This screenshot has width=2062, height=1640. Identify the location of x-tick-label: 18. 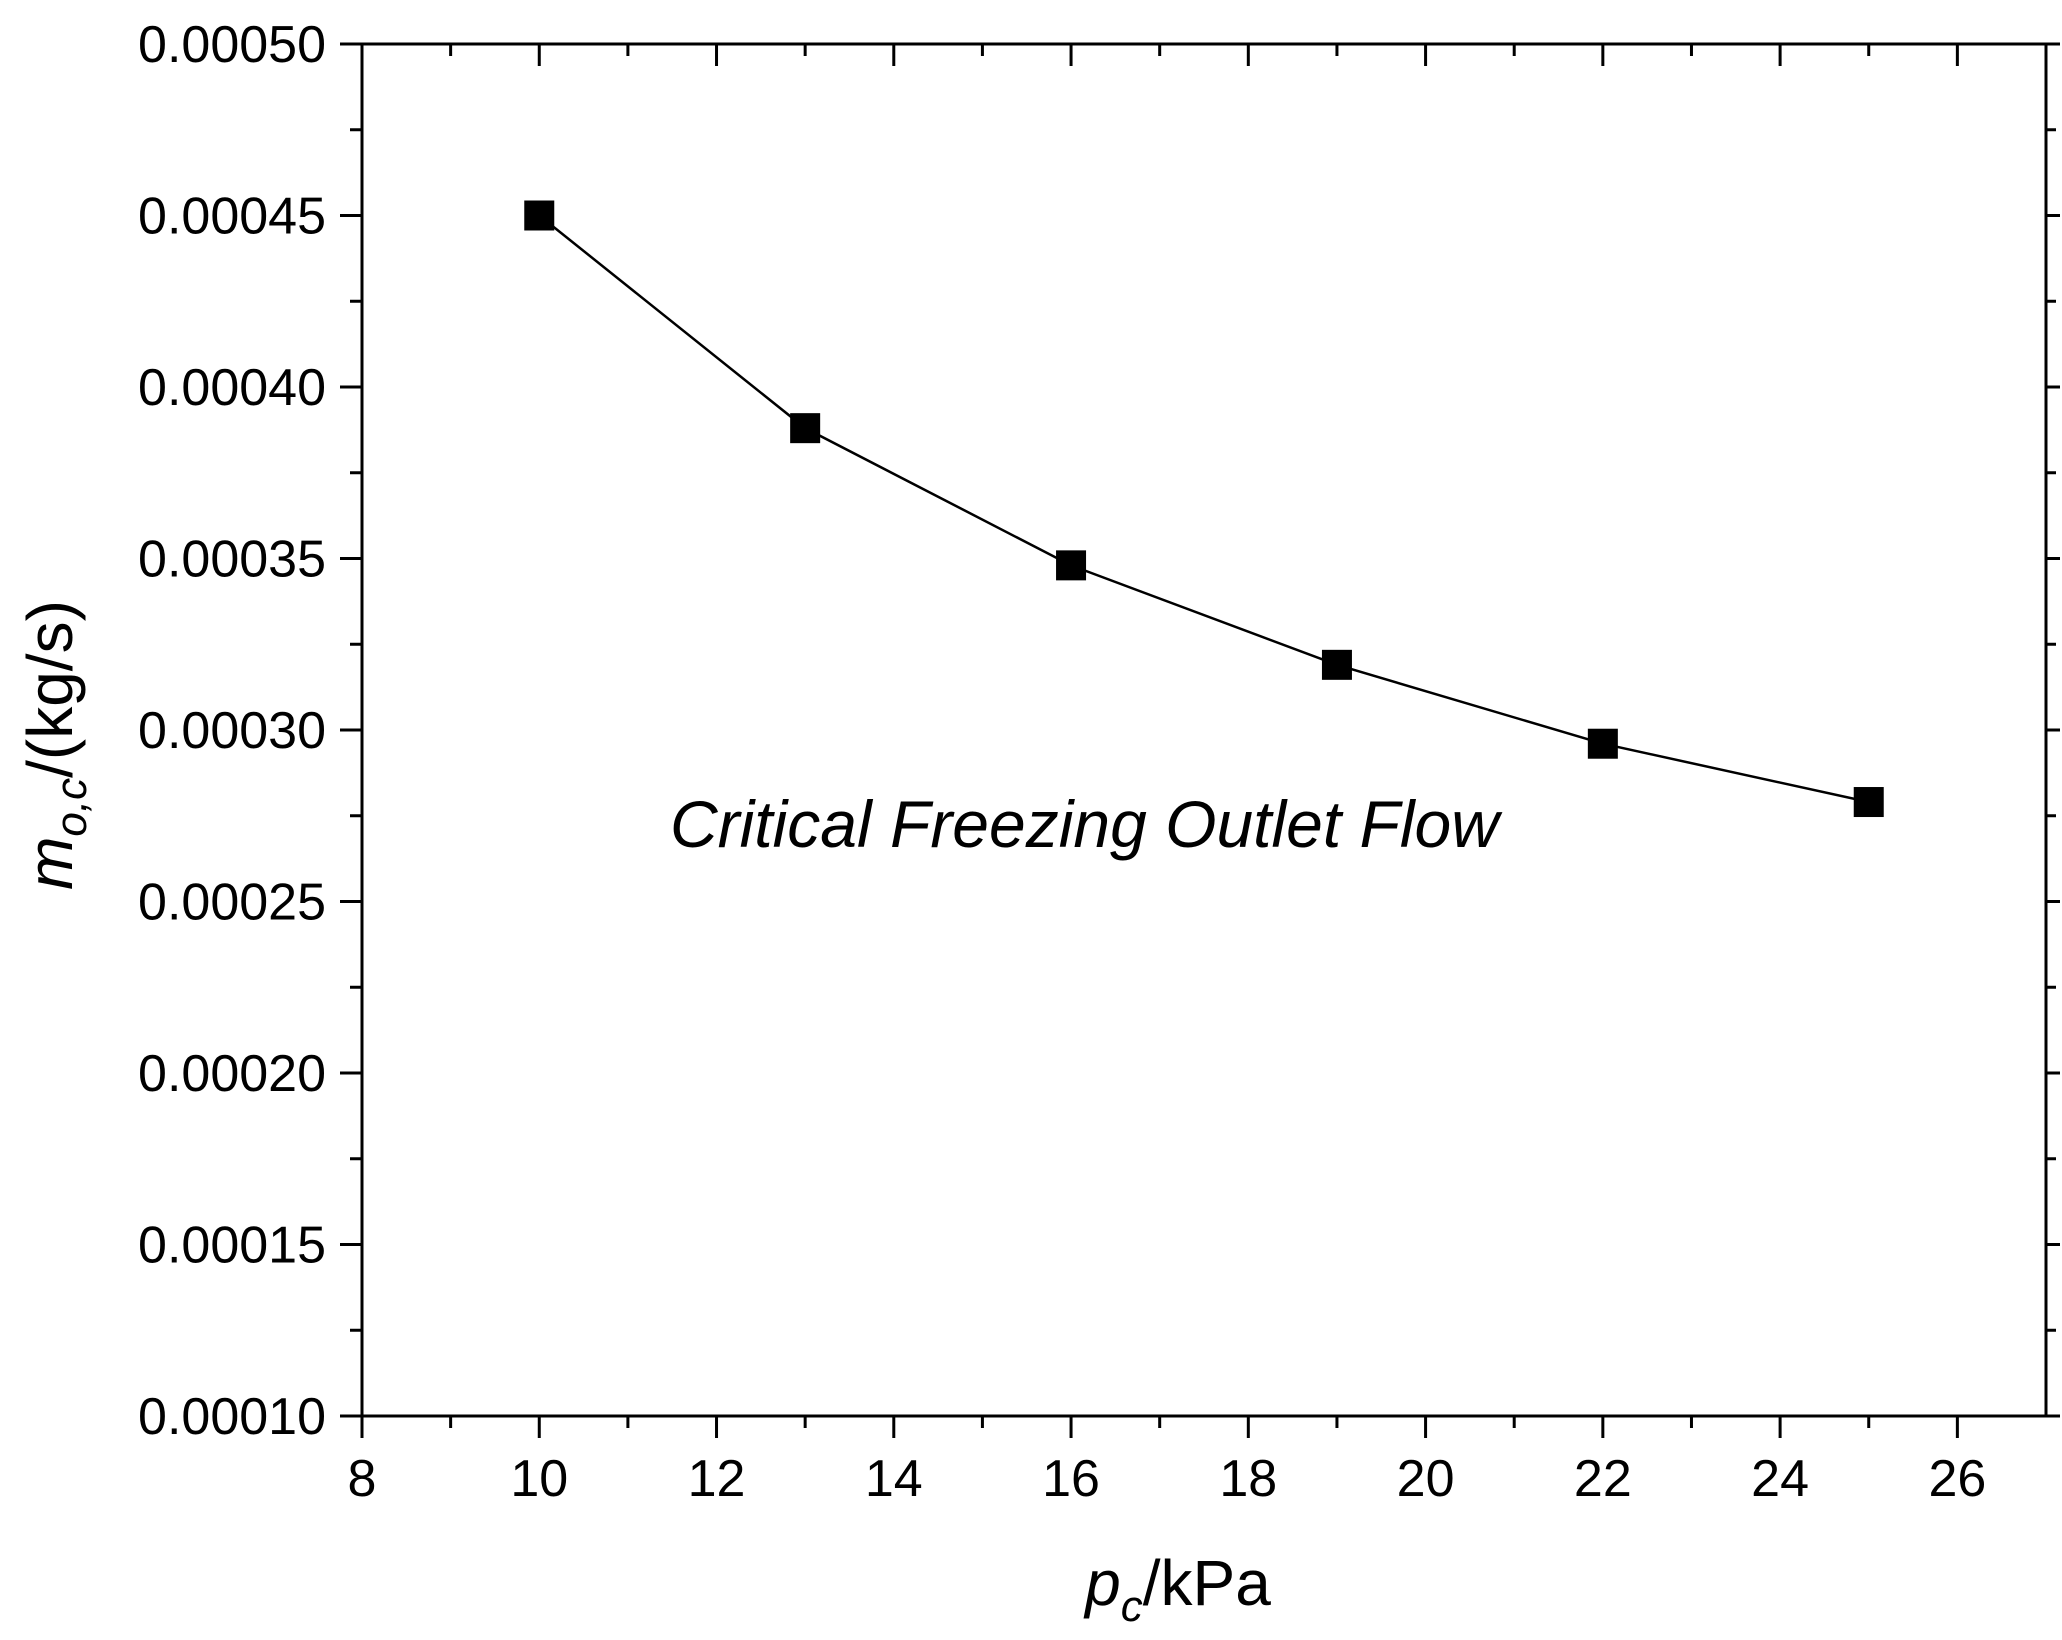
(1248, 1479).